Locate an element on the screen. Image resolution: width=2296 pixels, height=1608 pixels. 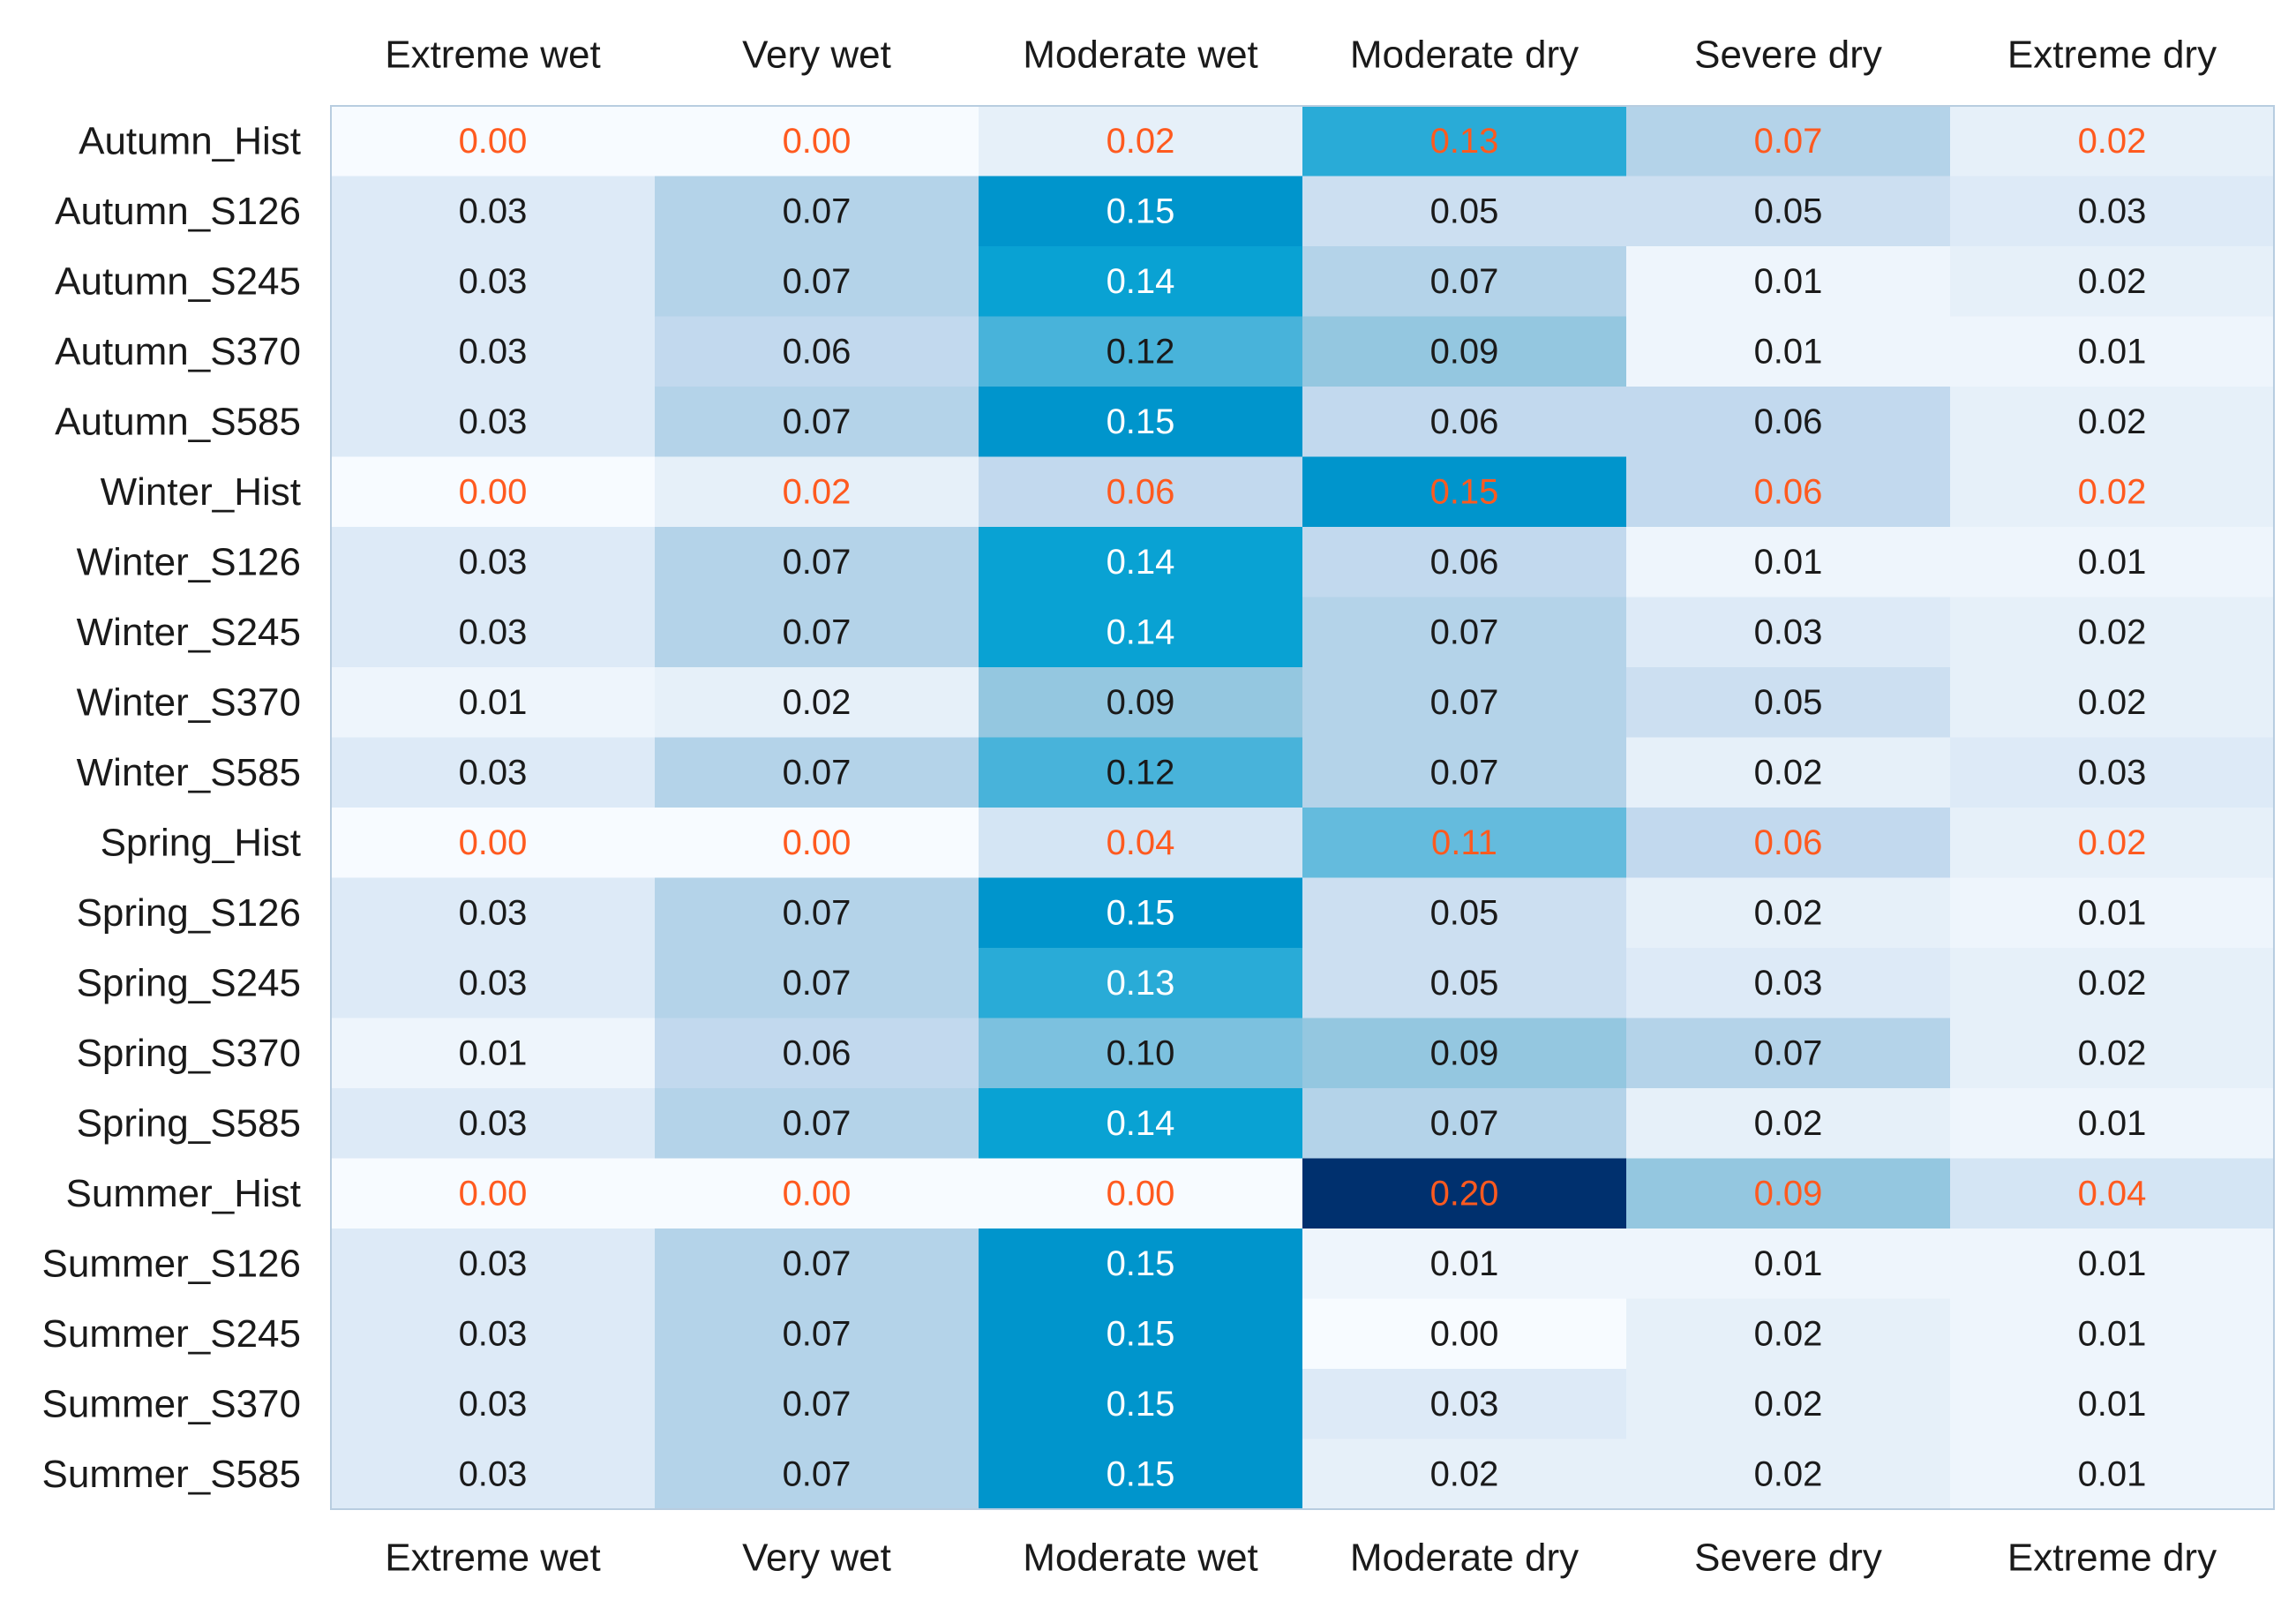
row-label: Summer_S245 is located at coordinates (171, 1334).